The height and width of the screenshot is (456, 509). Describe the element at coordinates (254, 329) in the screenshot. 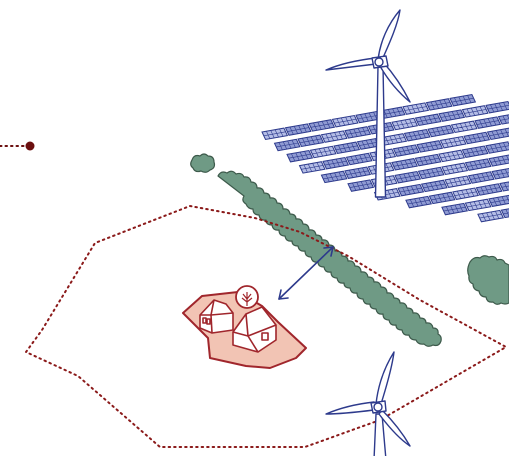

I see `house-large` at that location.